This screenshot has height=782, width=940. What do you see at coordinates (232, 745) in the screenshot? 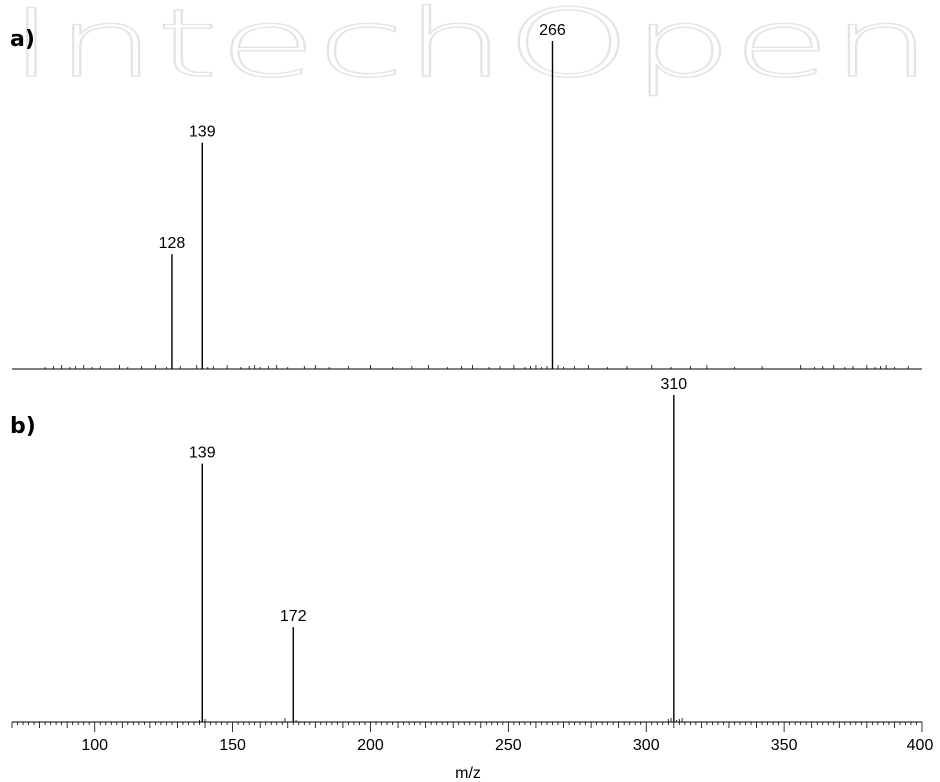
I see `x-tick-label: 150` at bounding box center [232, 745].